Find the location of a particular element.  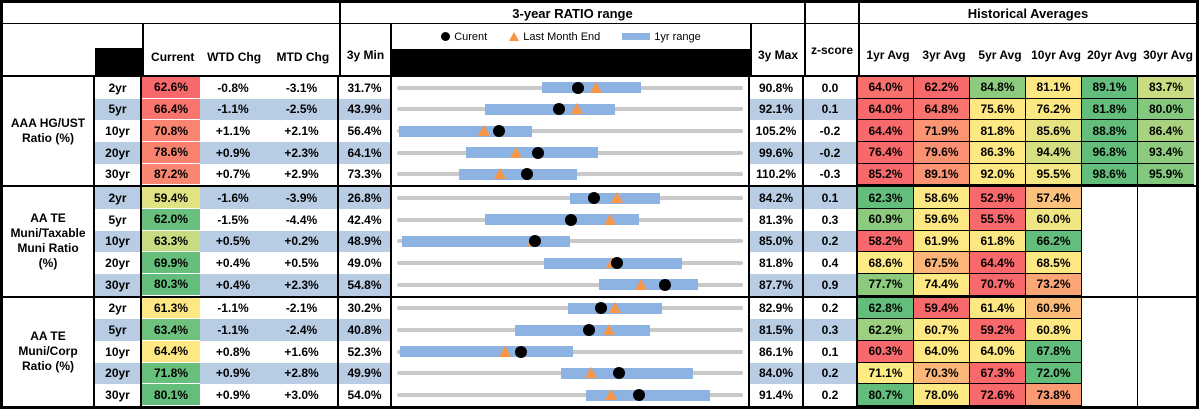

avg-cell: 61.8% is located at coordinates (998, 241).